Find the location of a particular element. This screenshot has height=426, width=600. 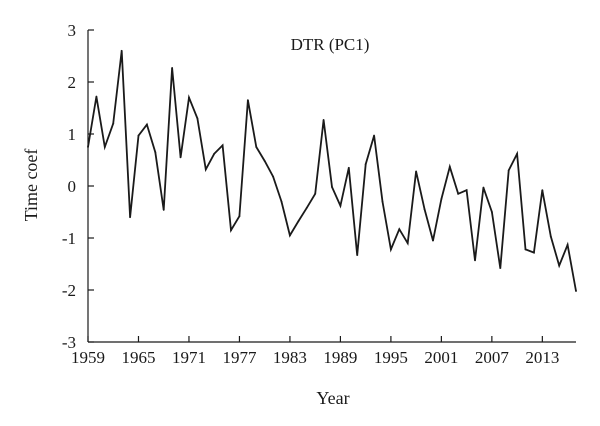

x-tick-label: 1989 is located at coordinates (340, 357).